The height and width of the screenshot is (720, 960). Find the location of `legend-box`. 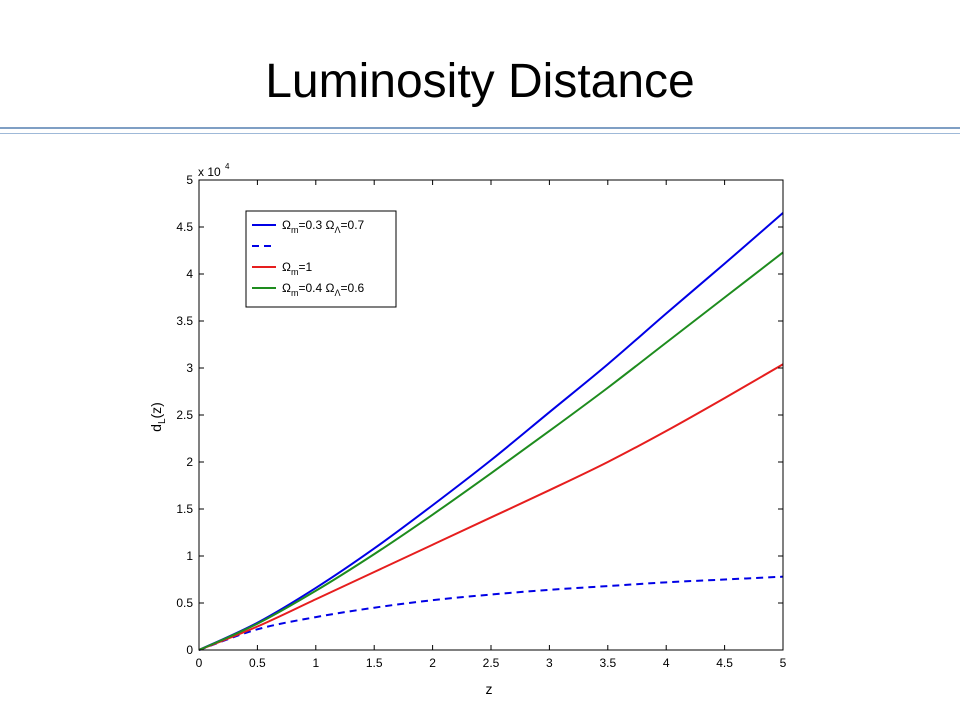

legend-box is located at coordinates (321, 259).